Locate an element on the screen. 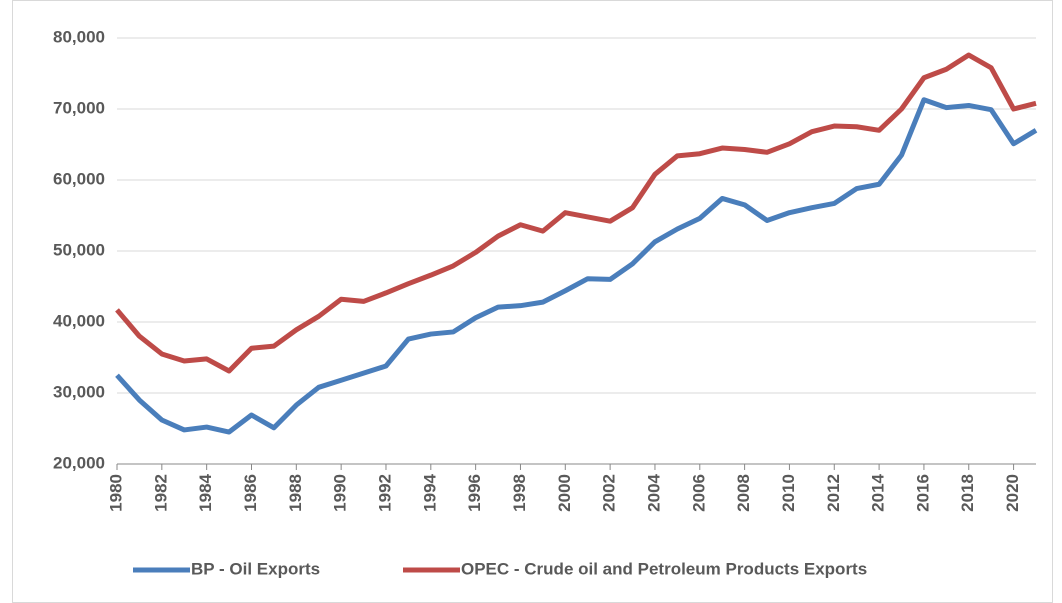  x-tick-label: 2014 is located at coordinates (878, 492).